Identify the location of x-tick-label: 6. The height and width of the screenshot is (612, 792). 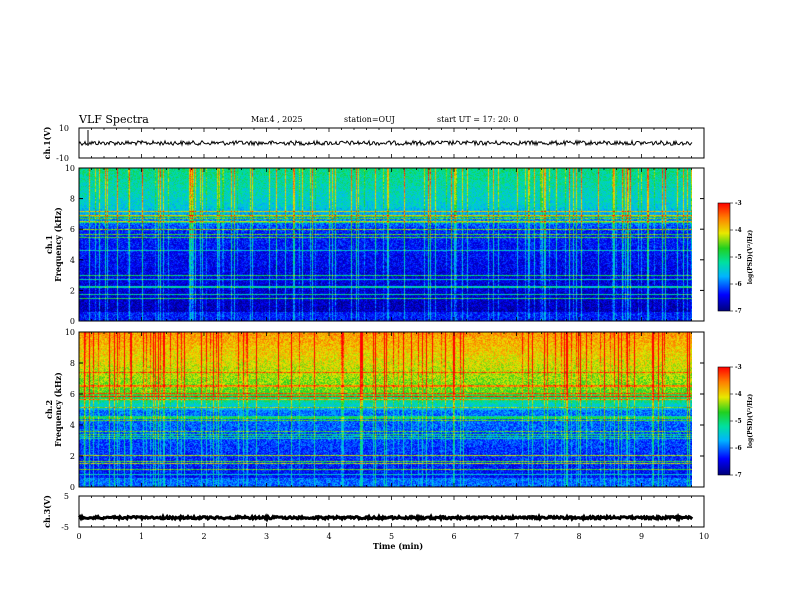
(453, 536).